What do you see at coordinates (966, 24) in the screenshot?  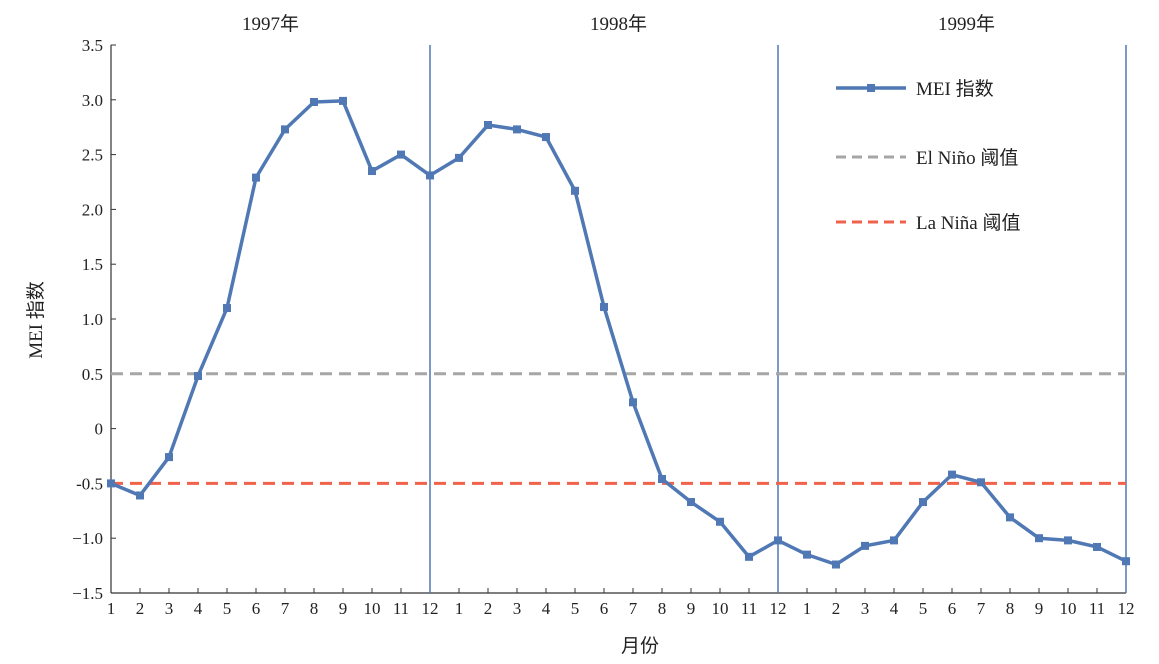 I see `year-label: 1999年` at bounding box center [966, 24].